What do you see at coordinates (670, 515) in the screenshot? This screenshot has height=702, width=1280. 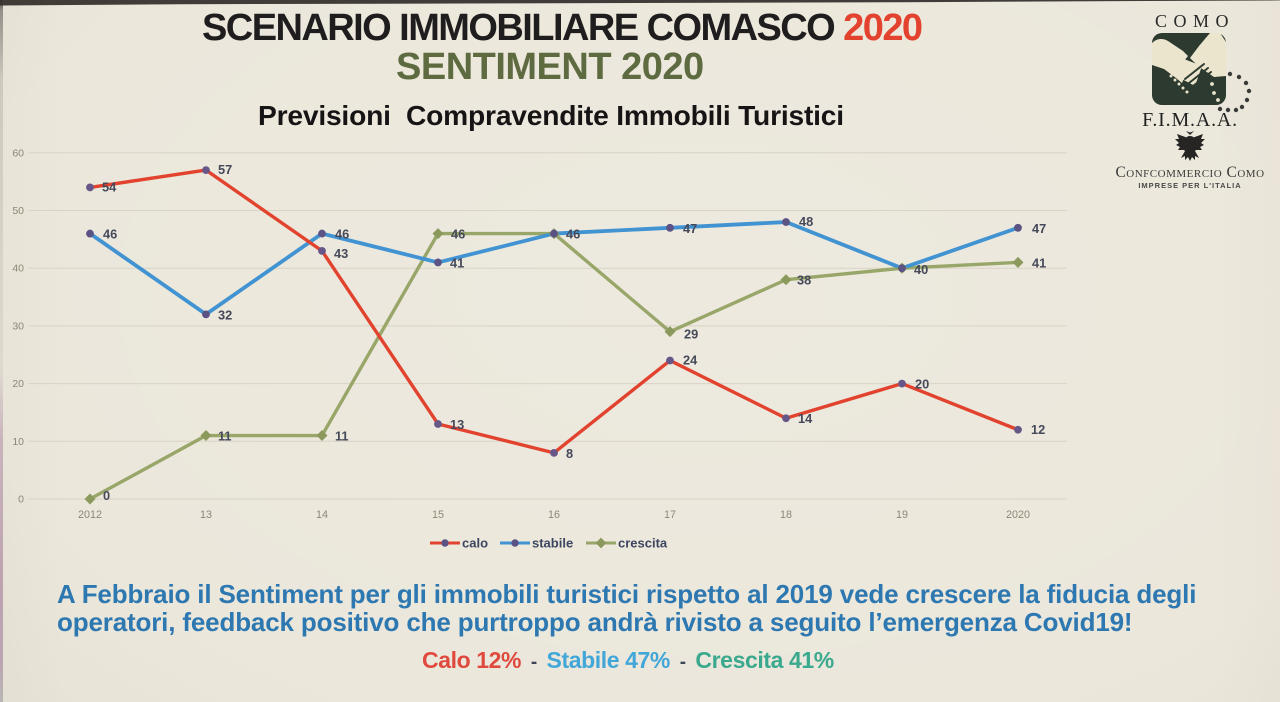 I see `svg-text: 17` at bounding box center [670, 515].